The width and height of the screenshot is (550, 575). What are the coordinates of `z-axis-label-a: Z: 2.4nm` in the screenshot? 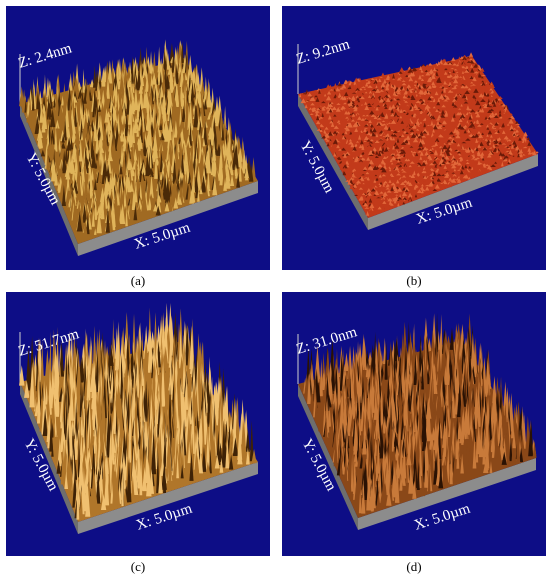 It's located at (45, 55).